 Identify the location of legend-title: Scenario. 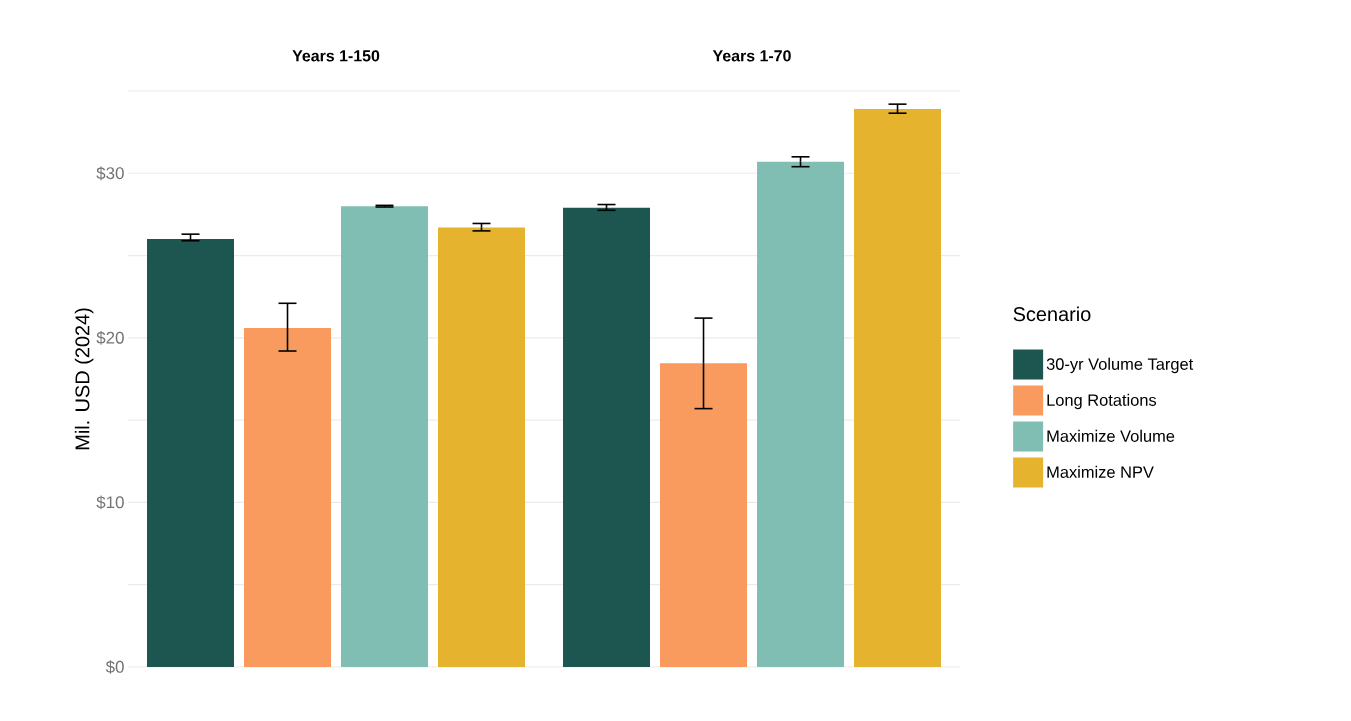
(1052, 314).